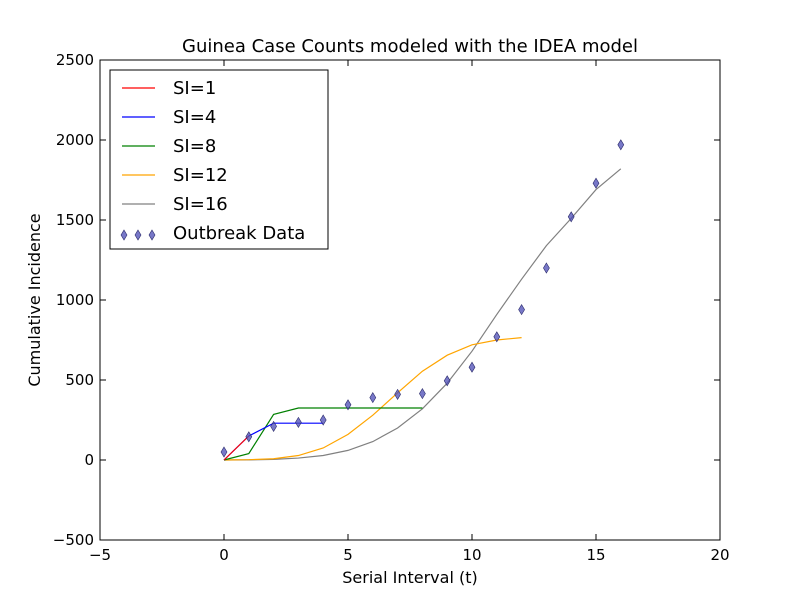  I want to click on x-tick-label: 15, so click(595, 555).